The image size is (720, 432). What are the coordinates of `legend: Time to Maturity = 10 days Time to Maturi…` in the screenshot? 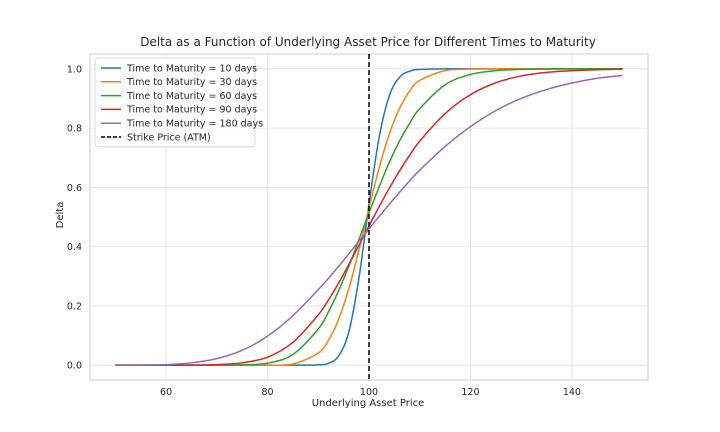 It's located at (178, 102).